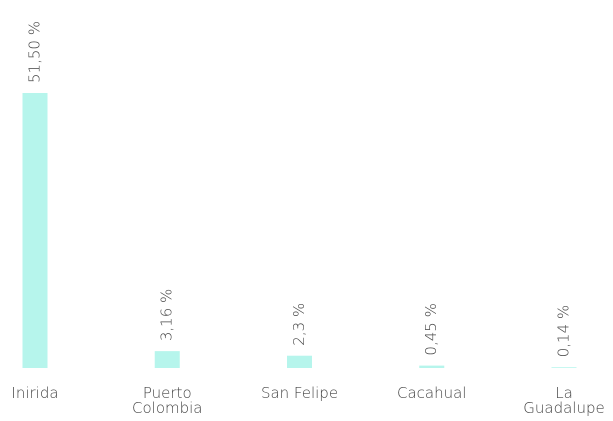 This screenshot has width=613, height=421. What do you see at coordinates (299, 324) in the screenshot?
I see `value-label: 2,3 %` at bounding box center [299, 324].